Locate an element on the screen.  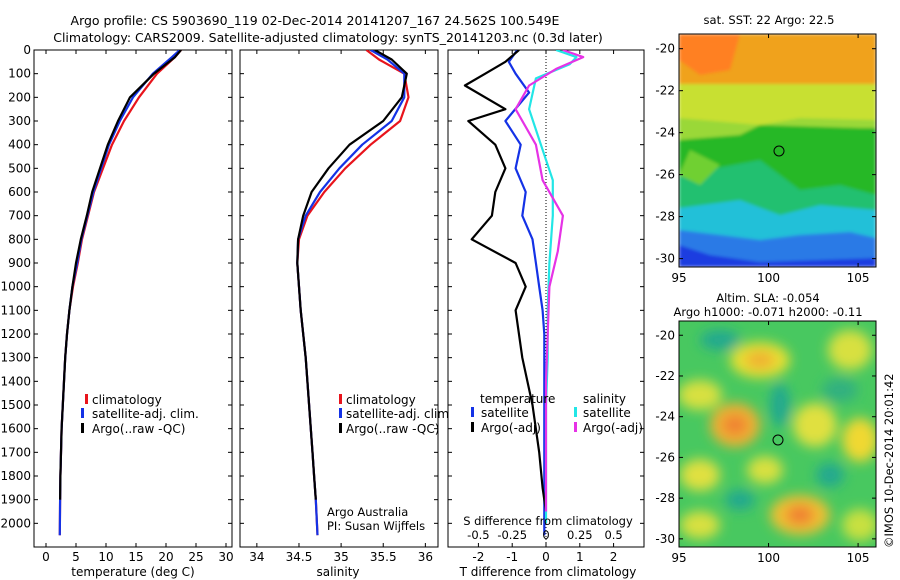
difference-series is located at coordinates (524, 293).